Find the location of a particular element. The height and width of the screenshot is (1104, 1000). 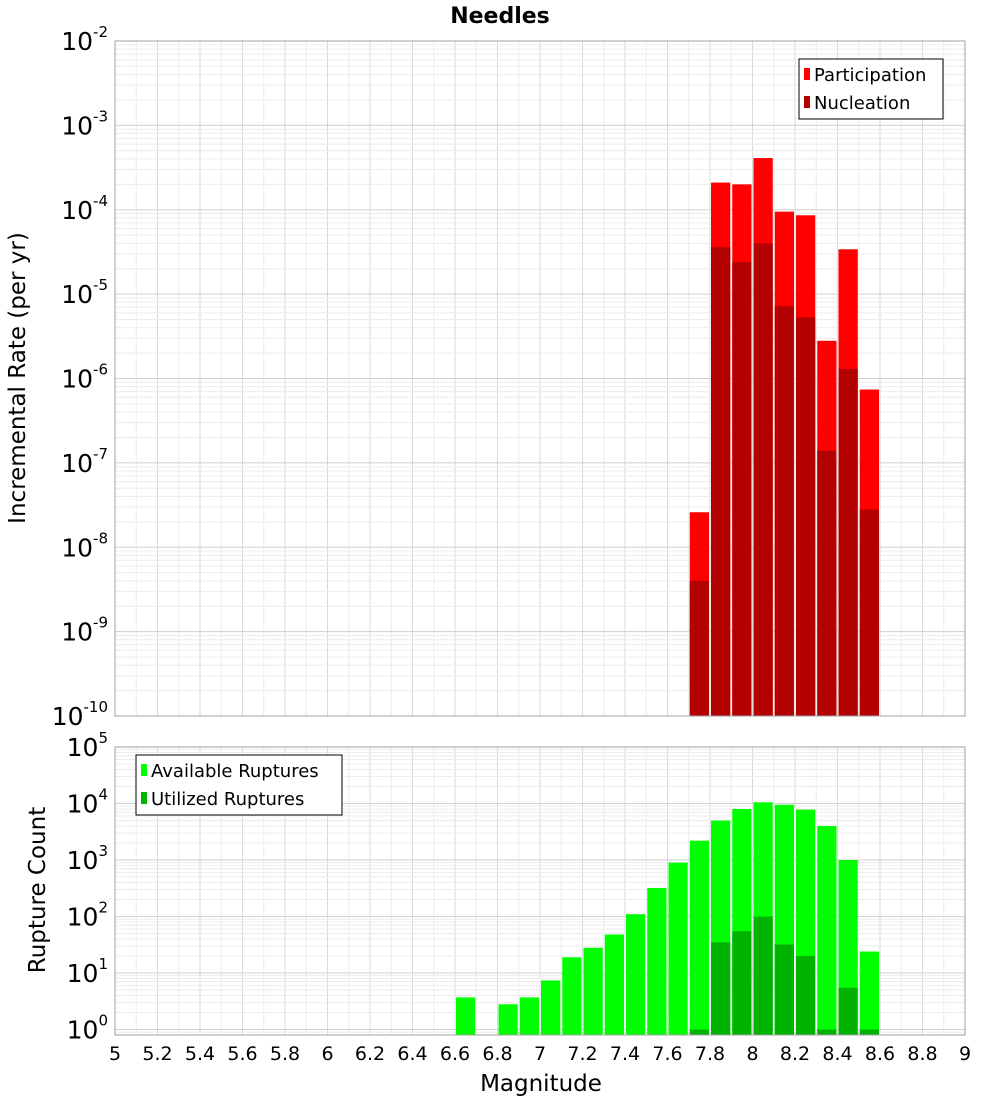

x-tick-label: 6 is located at coordinates (327, 1054).